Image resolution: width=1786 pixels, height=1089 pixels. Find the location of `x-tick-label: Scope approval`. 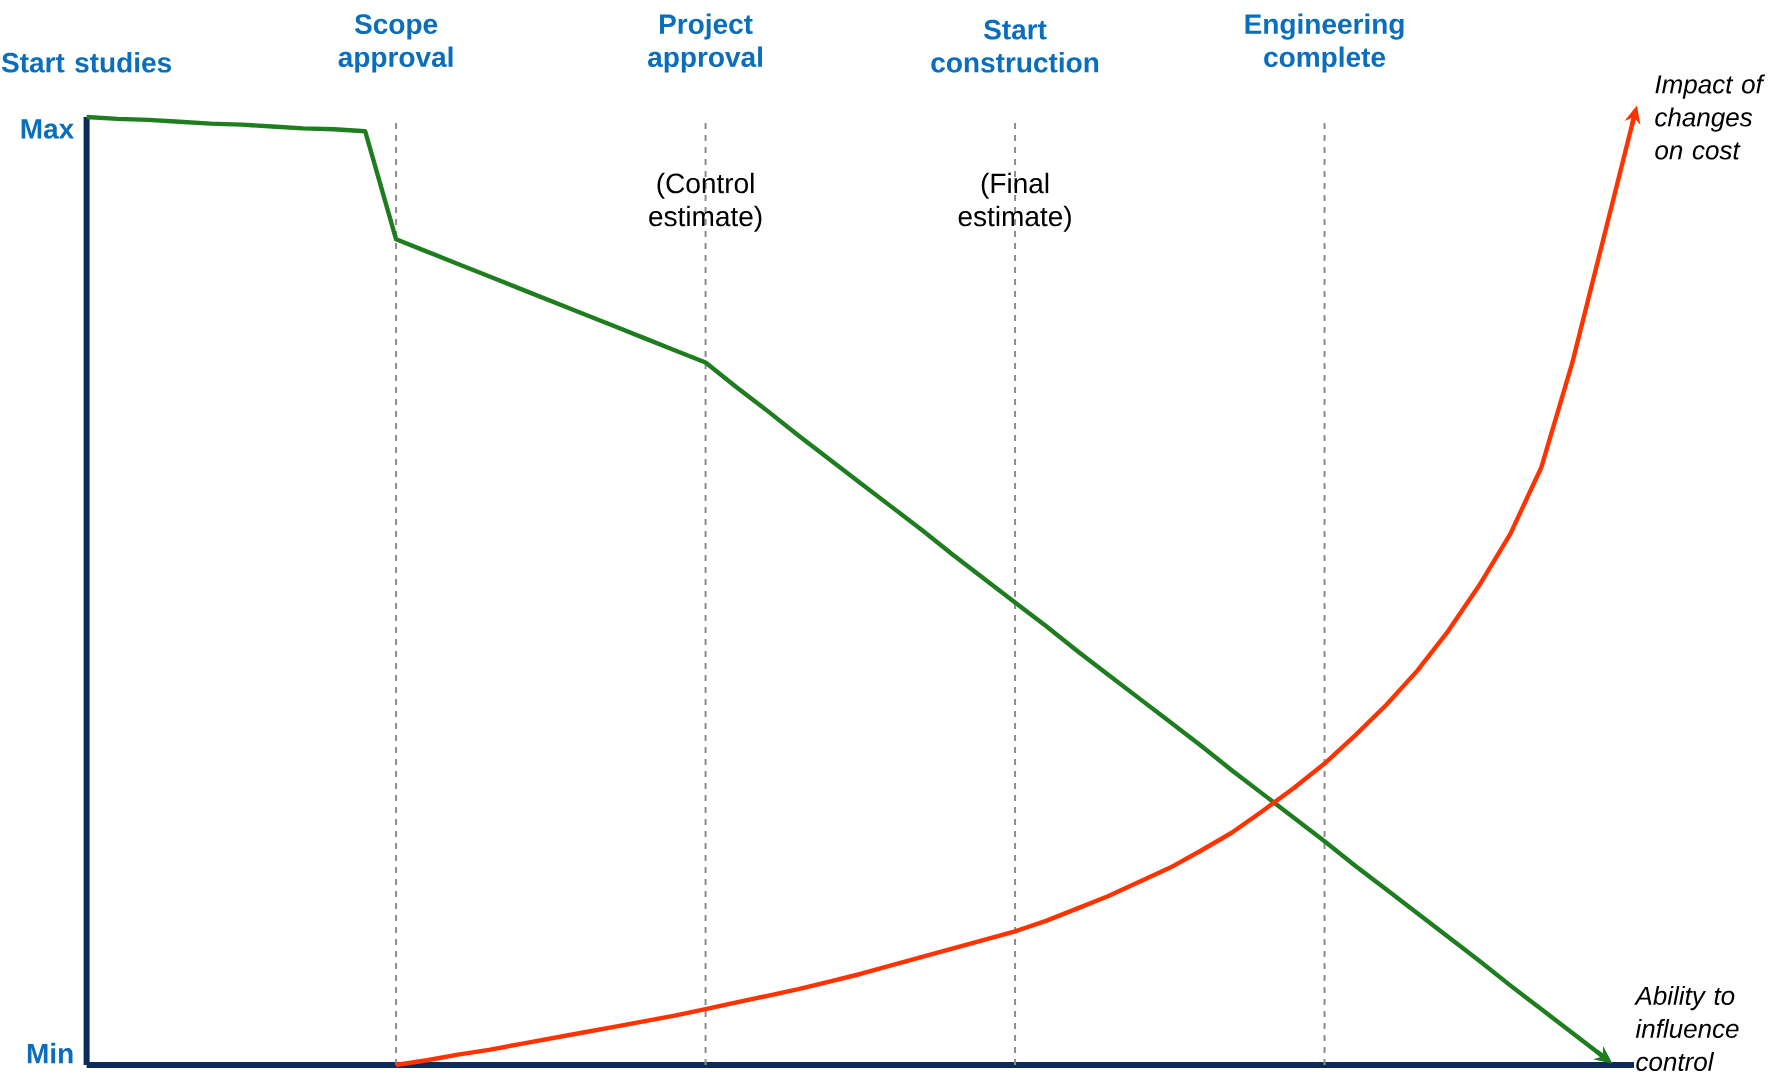

x-tick-label: Scope approval is located at coordinates (395, 43).